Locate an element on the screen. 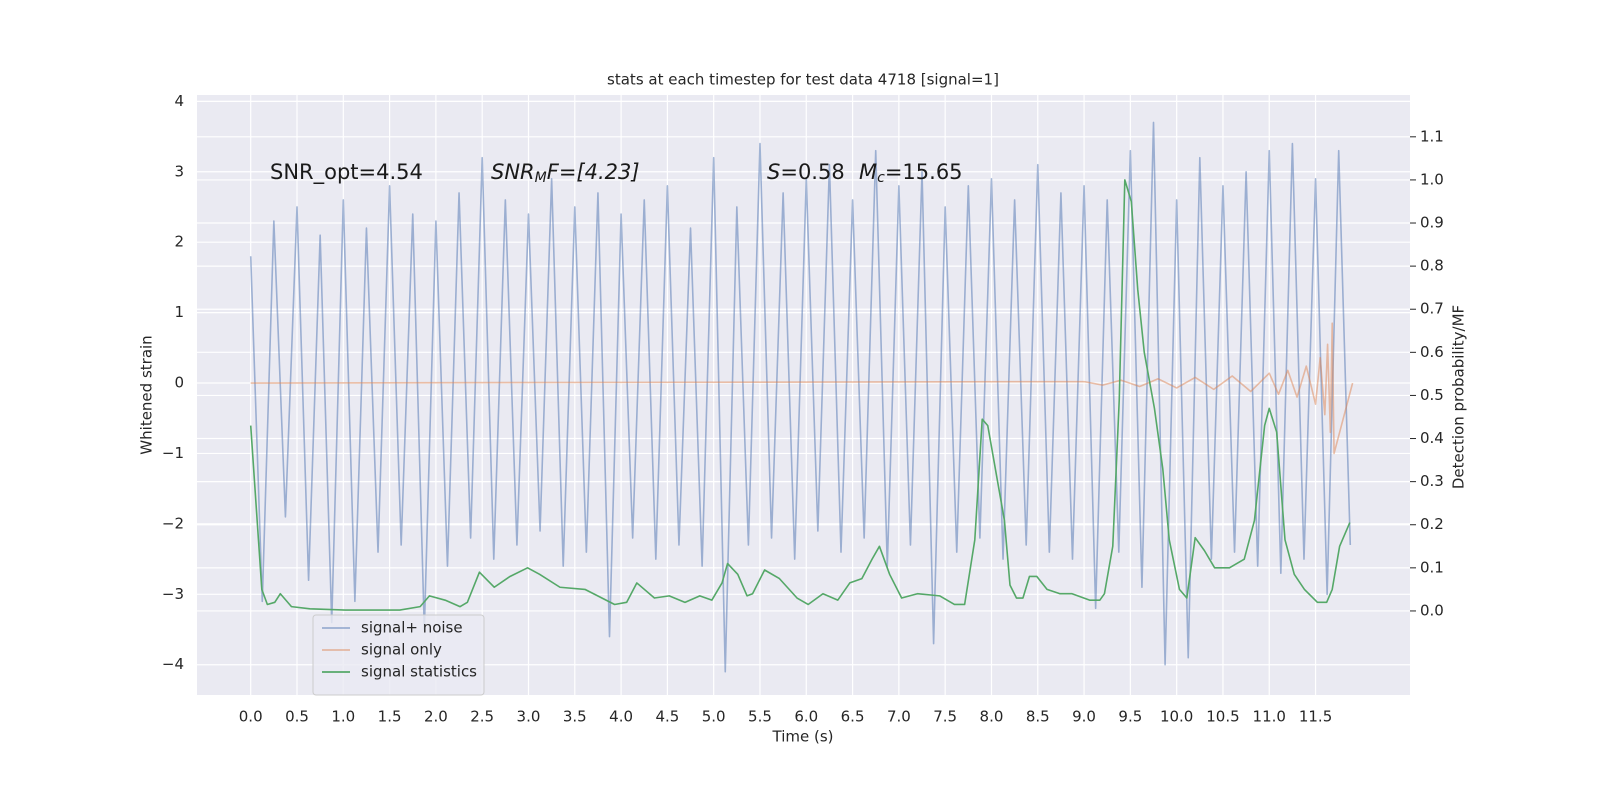  legend-label: signal only is located at coordinates (401, 650).